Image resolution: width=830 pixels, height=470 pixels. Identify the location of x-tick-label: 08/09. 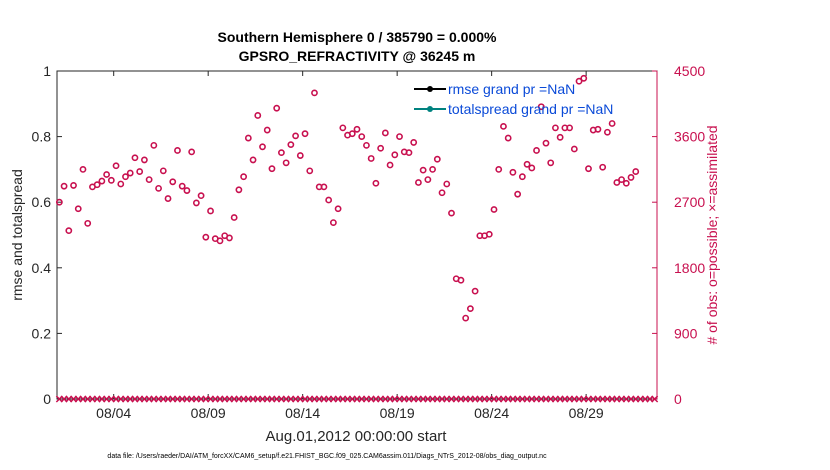
(208, 413).